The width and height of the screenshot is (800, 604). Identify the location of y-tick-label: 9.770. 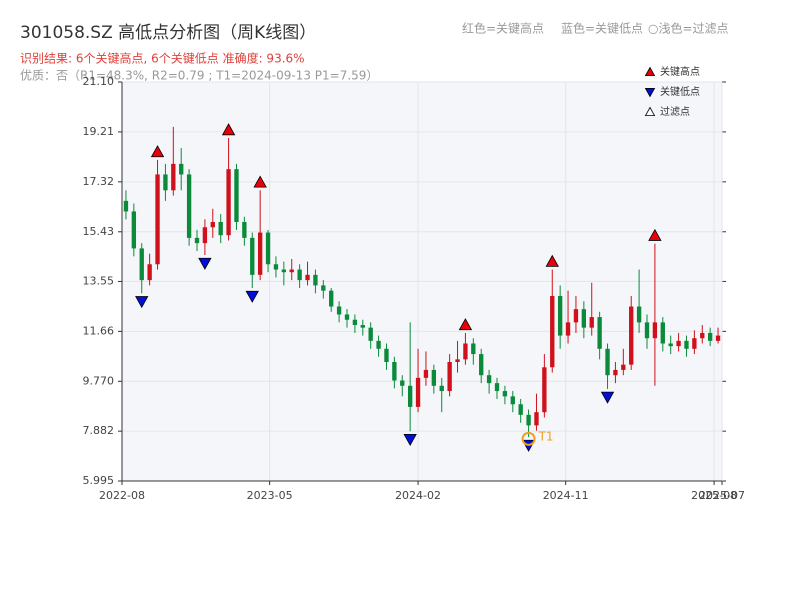
(99, 380).